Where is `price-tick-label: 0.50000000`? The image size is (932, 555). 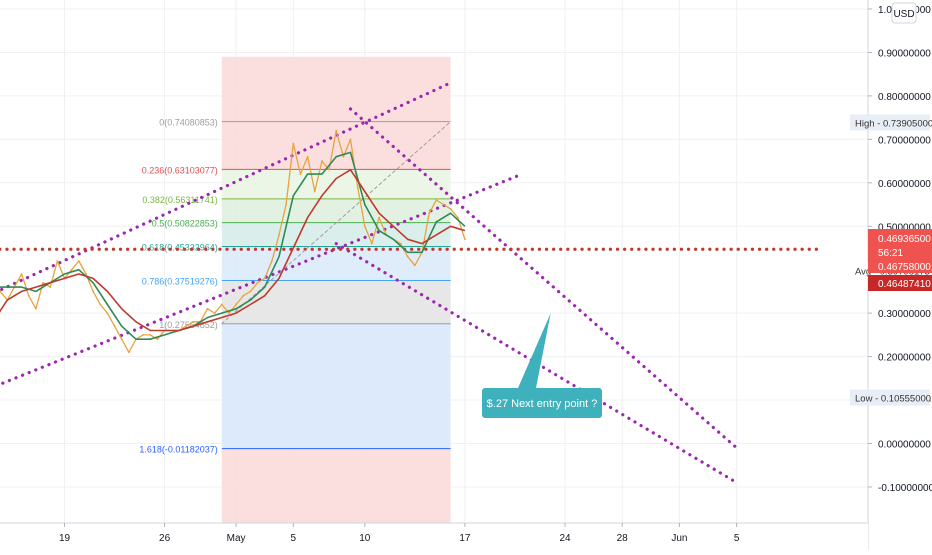
price-tick-label: 0.50000000 is located at coordinates (904, 227).